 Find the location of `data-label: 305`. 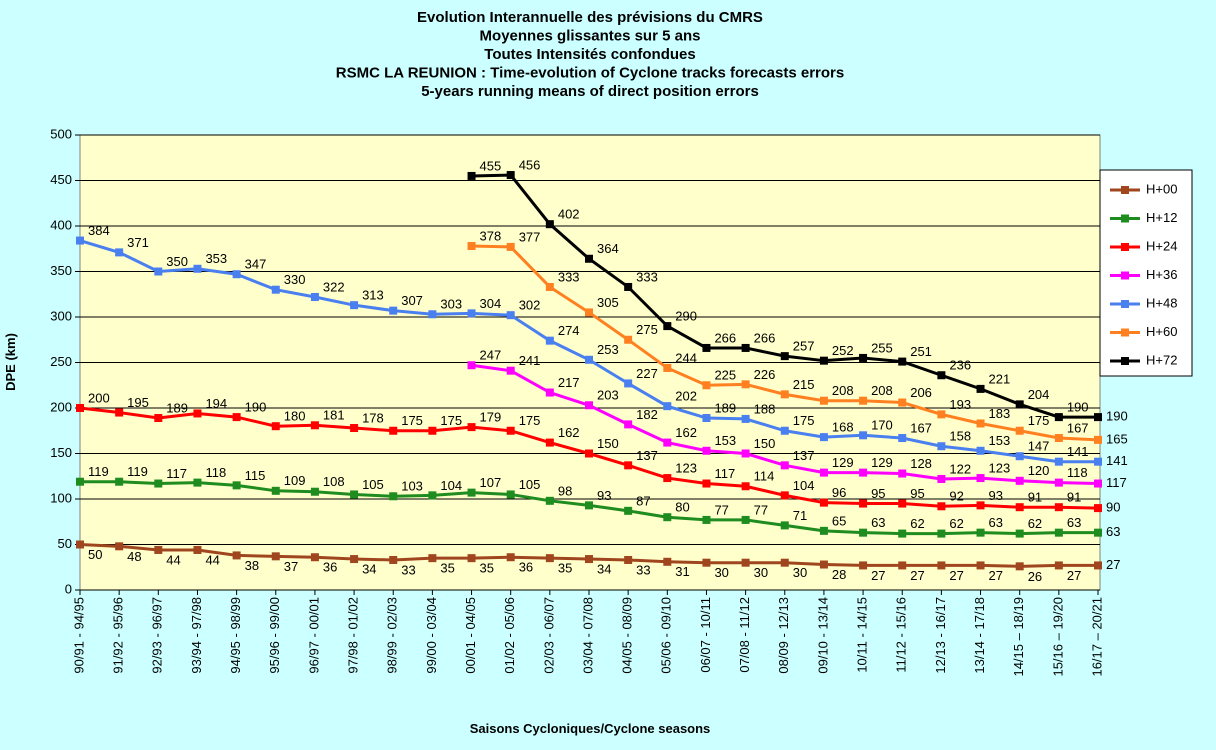

data-label: 305 is located at coordinates (608, 302).